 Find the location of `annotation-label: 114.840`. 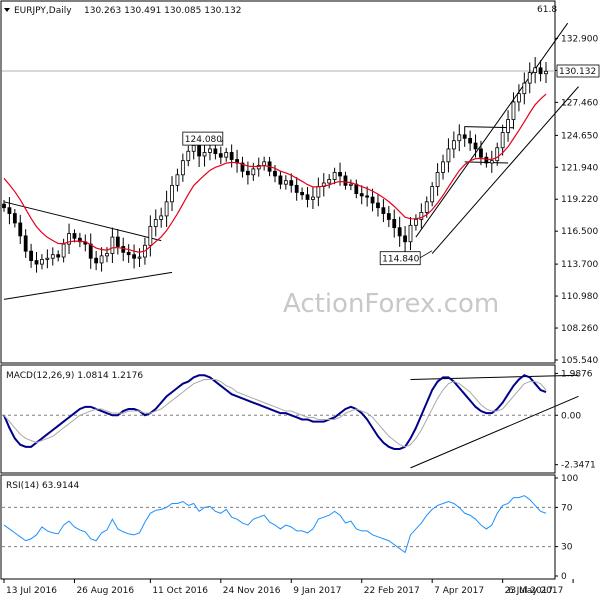

annotation-label: 114.840 is located at coordinates (400, 260).